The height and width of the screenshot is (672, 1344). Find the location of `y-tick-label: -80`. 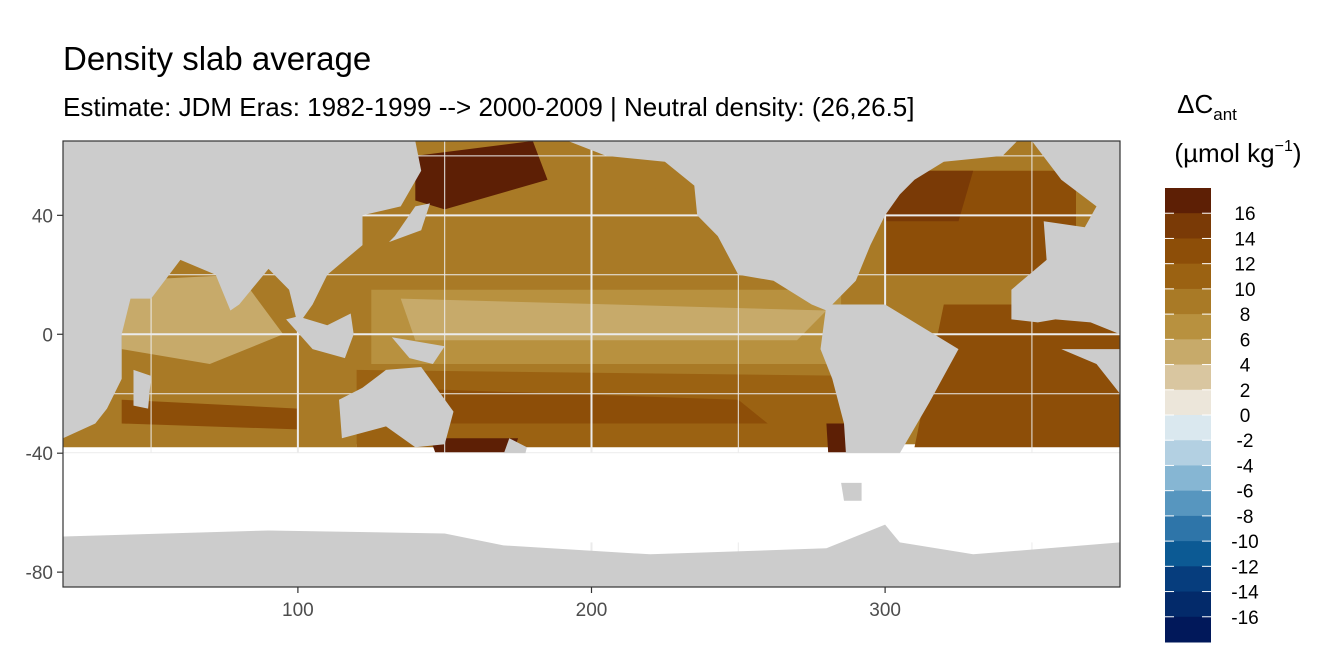

y-tick-label: -80 is located at coordinates (39, 573).